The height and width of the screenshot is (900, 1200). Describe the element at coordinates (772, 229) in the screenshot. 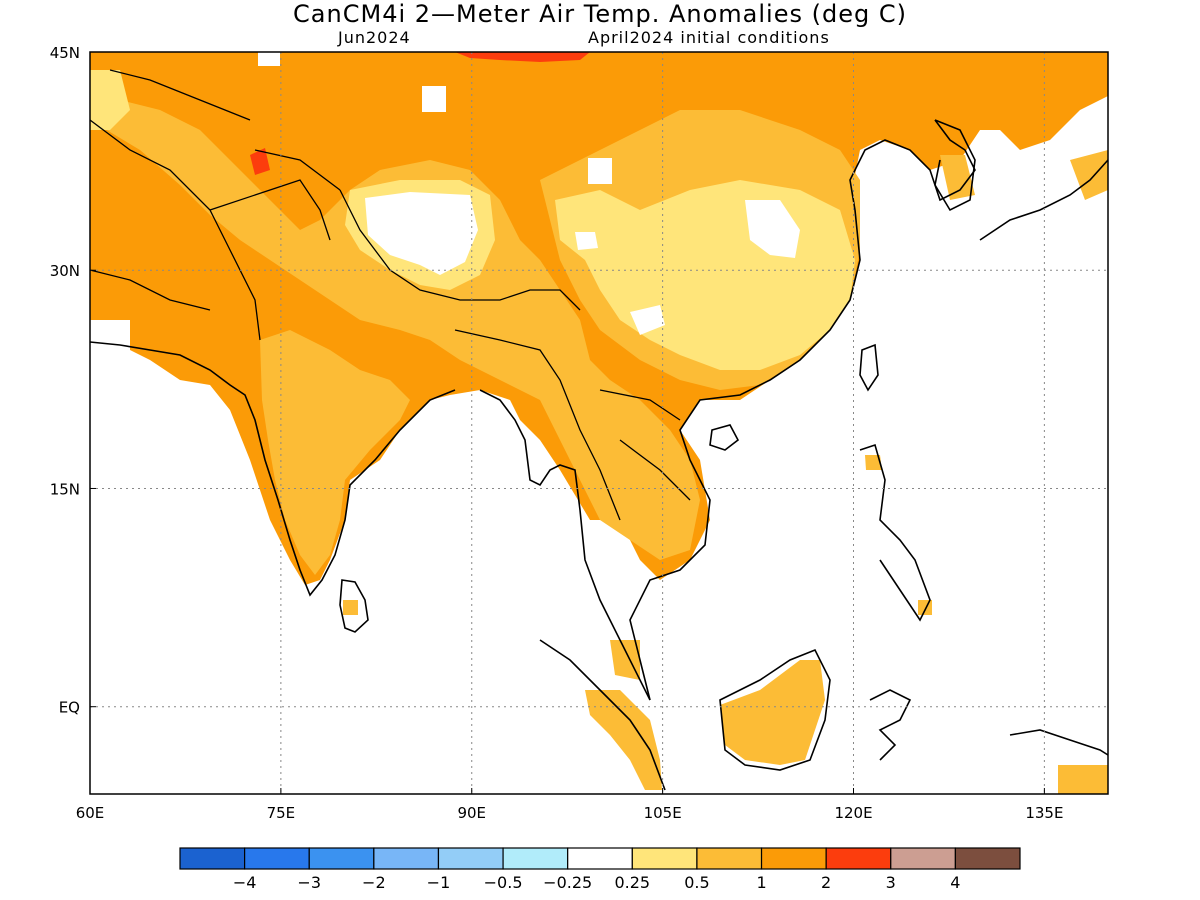

I see `anomaly-region-near-zero-b` at that location.